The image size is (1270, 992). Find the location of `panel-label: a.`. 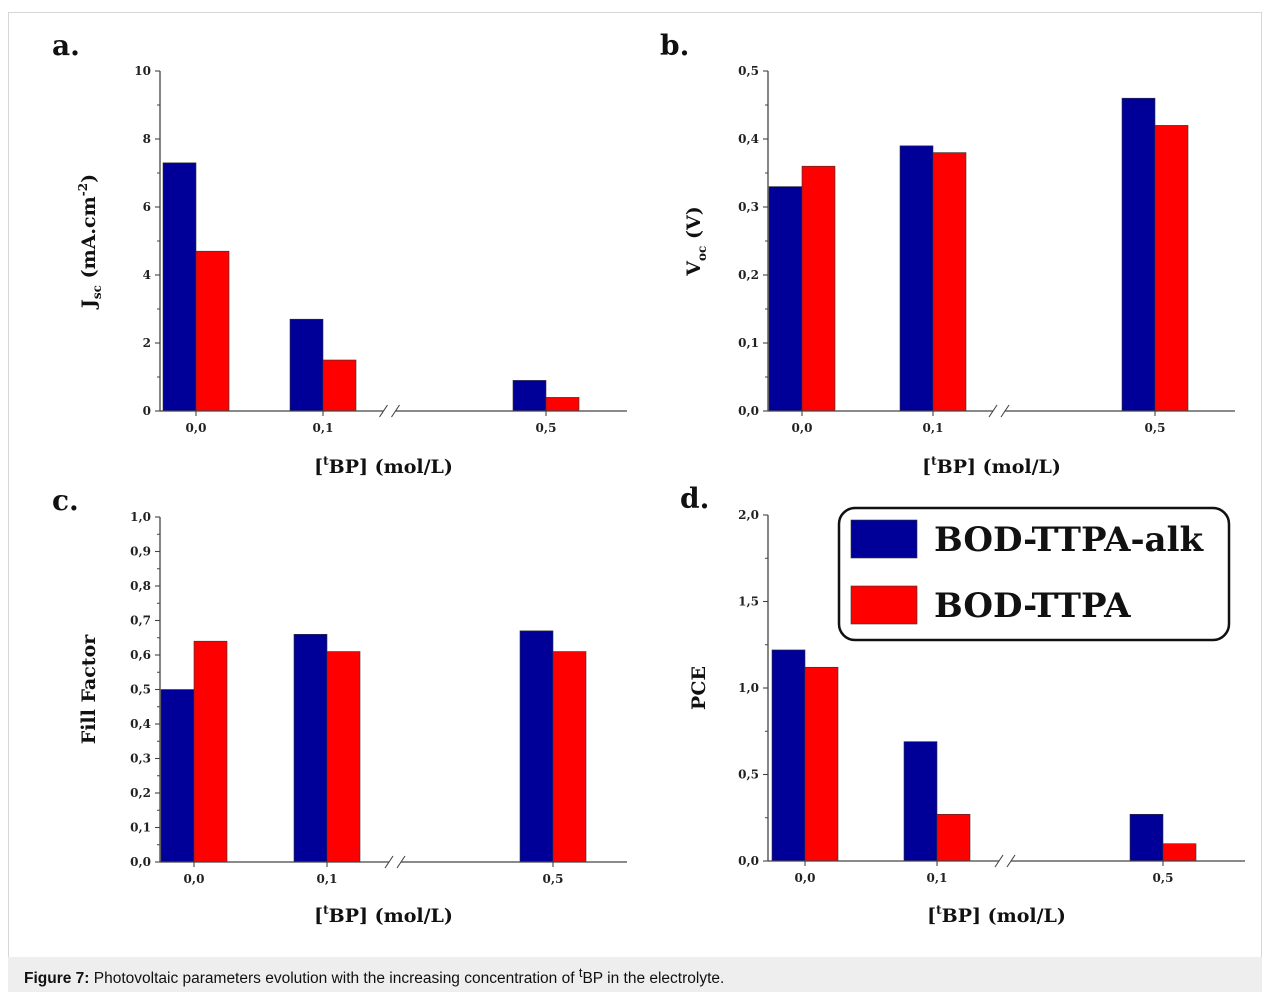

panel-label: a. is located at coordinates (66, 45).